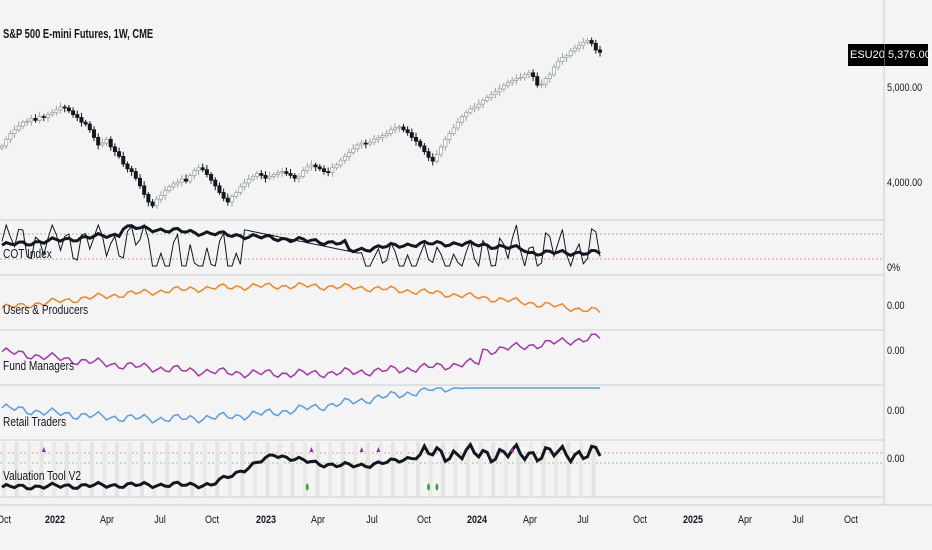  Describe the element at coordinates (307, 487) in the screenshot. I see `valuation-marker-green` at that location.